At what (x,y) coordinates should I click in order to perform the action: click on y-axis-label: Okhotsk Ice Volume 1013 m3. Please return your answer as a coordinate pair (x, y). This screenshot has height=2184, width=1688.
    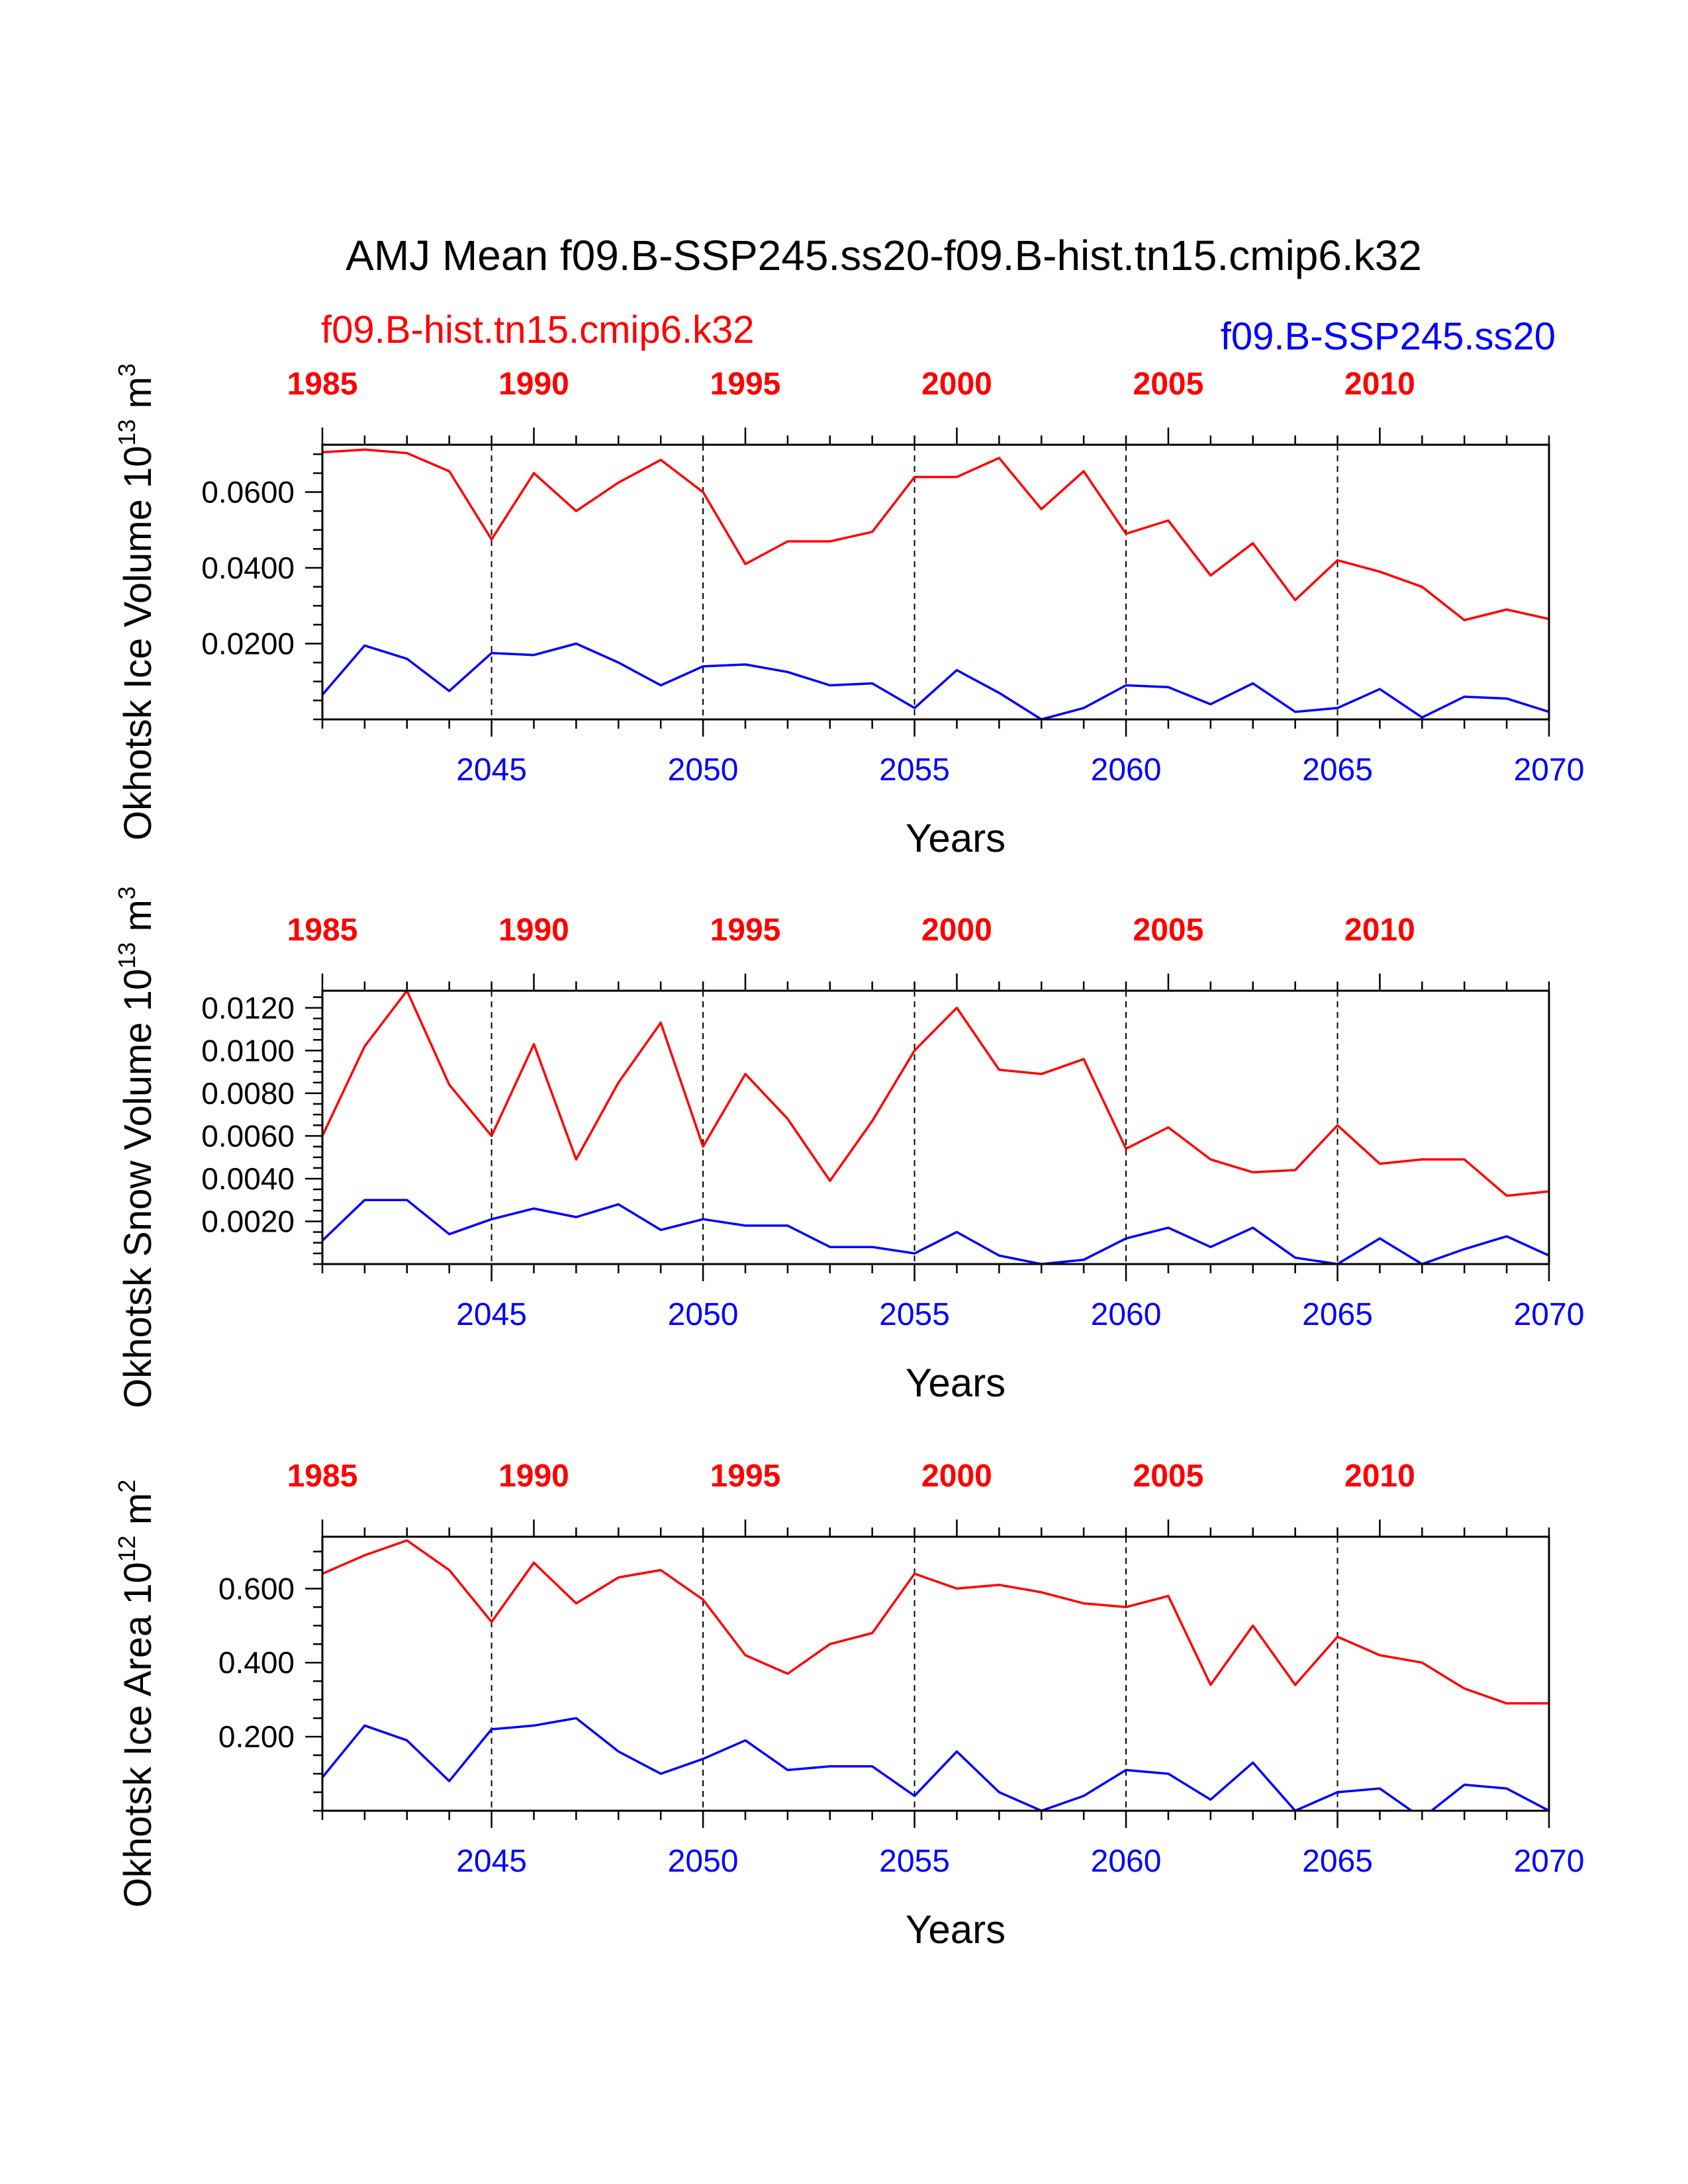
    Looking at the image, I should click on (136, 602).